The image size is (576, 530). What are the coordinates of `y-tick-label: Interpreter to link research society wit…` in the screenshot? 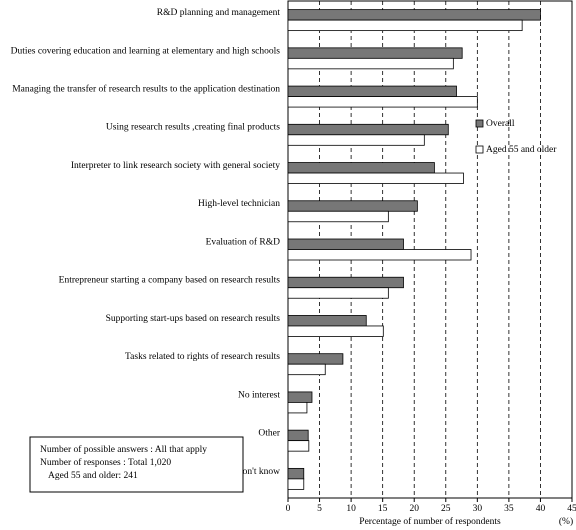 It's located at (175, 166).